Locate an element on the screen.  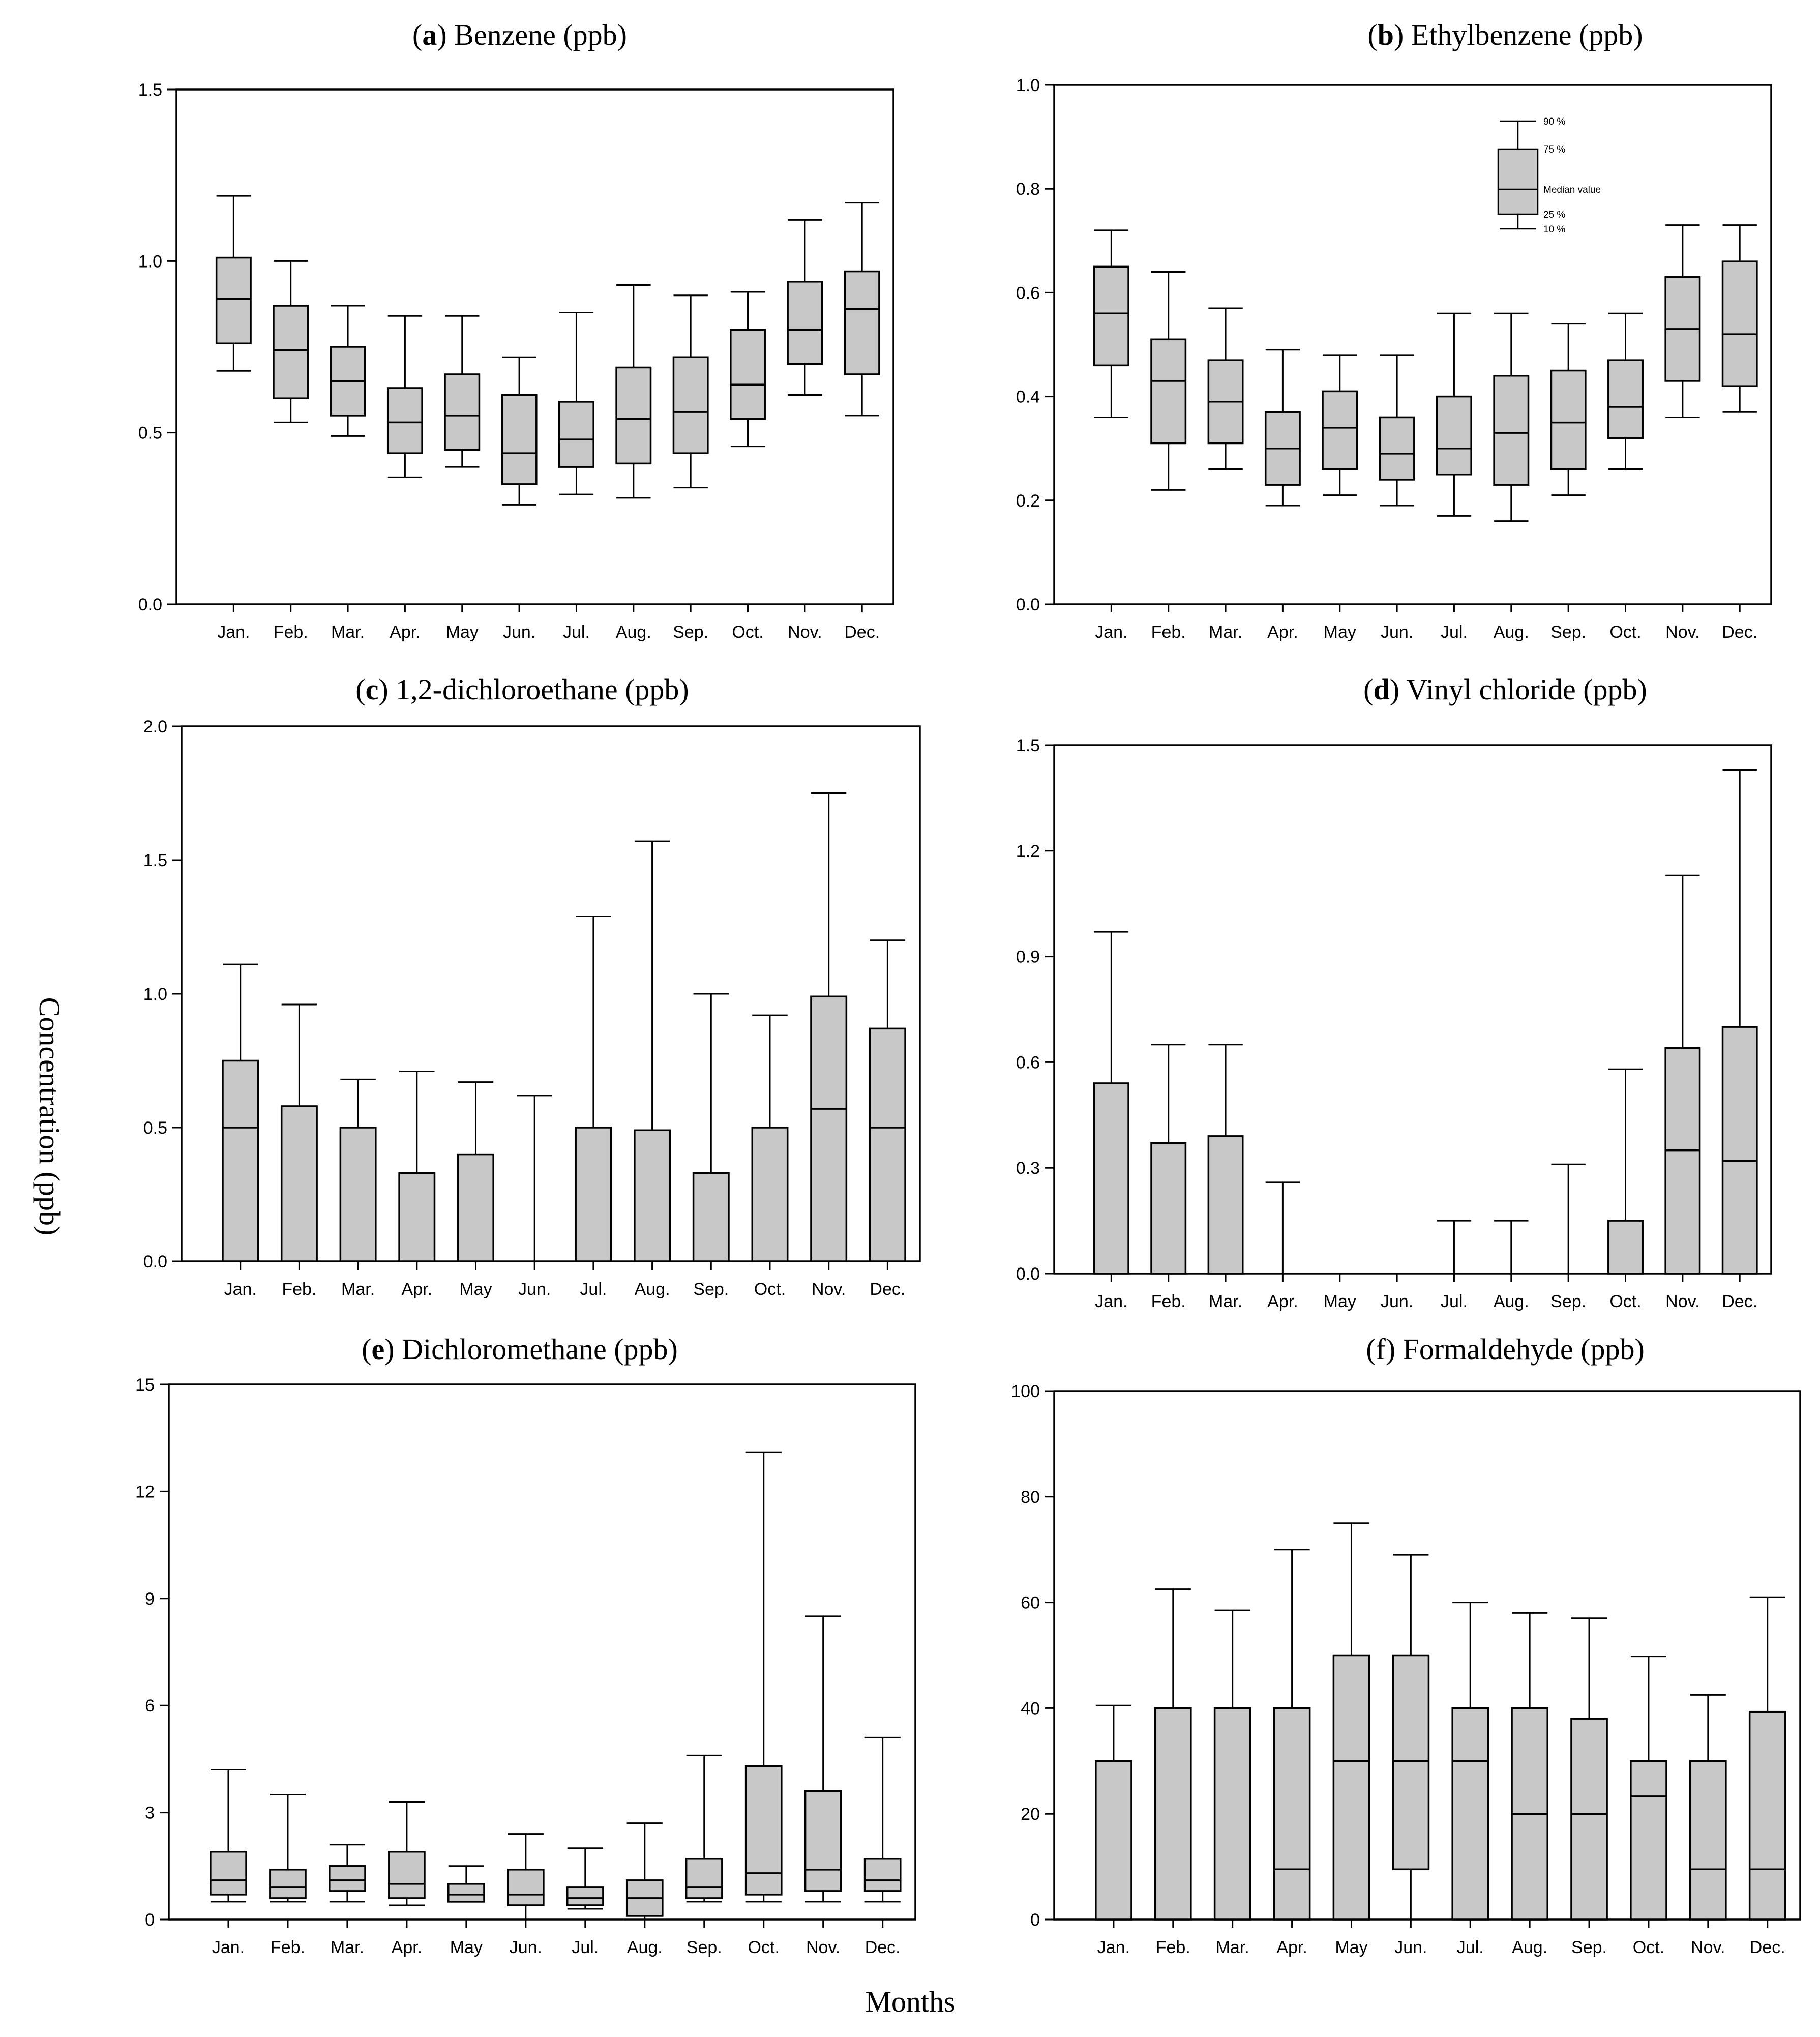
figure-xlabel: Months is located at coordinates (910, 2001).